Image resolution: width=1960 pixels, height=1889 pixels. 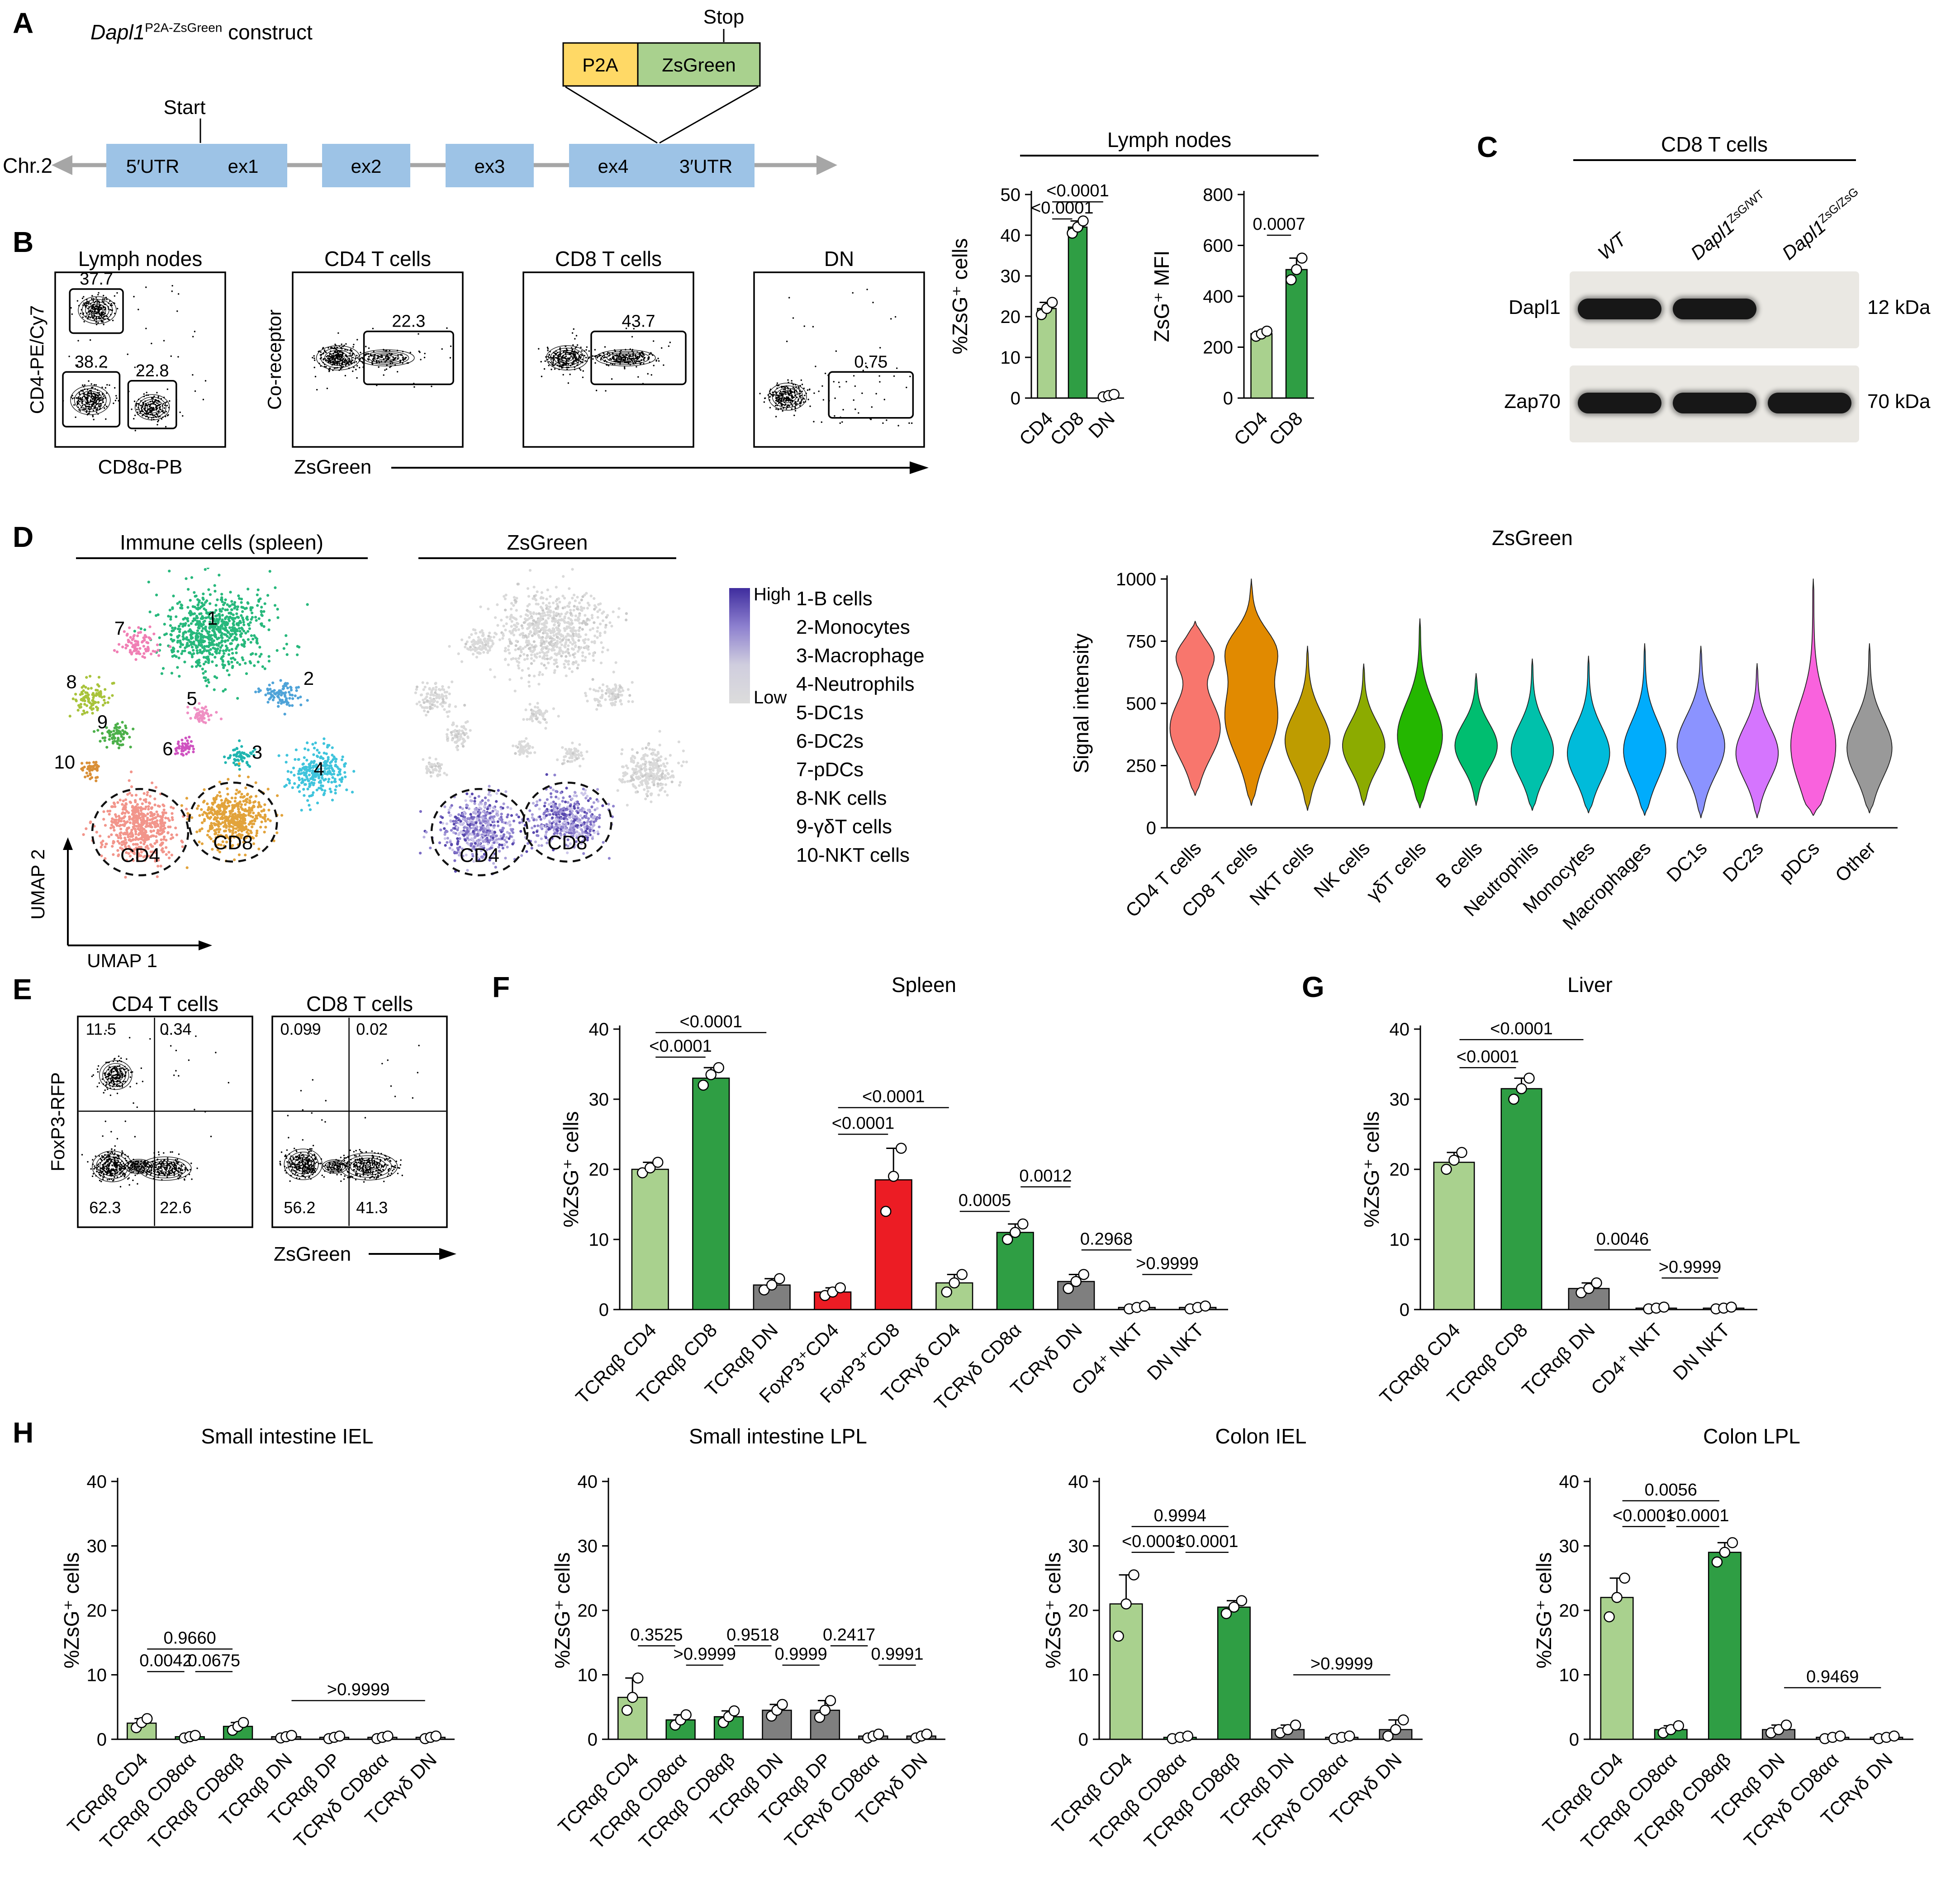 What do you see at coordinates (205, 722) in the screenshot?
I see `umap-svg: 1 2 3 4 5 6 7 89 10 CD4 CD8` at bounding box center [205, 722].